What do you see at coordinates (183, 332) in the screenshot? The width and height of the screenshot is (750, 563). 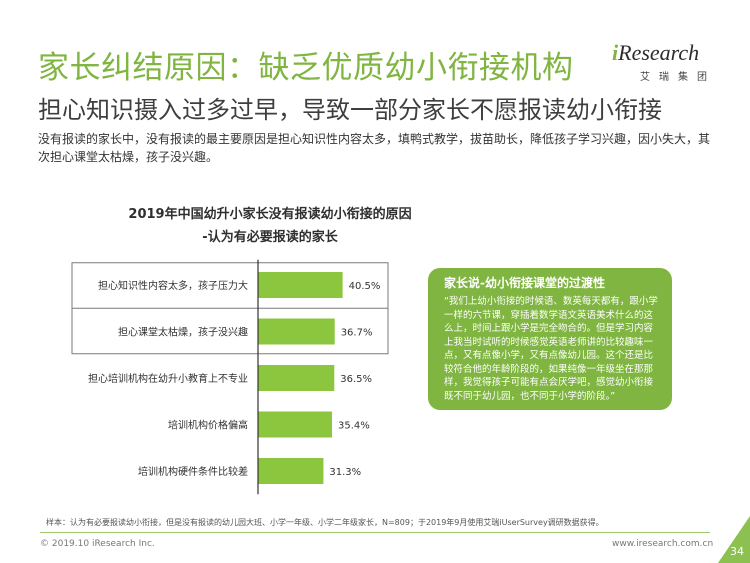 I see `category-label-2: 担心课堂太枯燥，孩子没兴趣` at bounding box center [183, 332].